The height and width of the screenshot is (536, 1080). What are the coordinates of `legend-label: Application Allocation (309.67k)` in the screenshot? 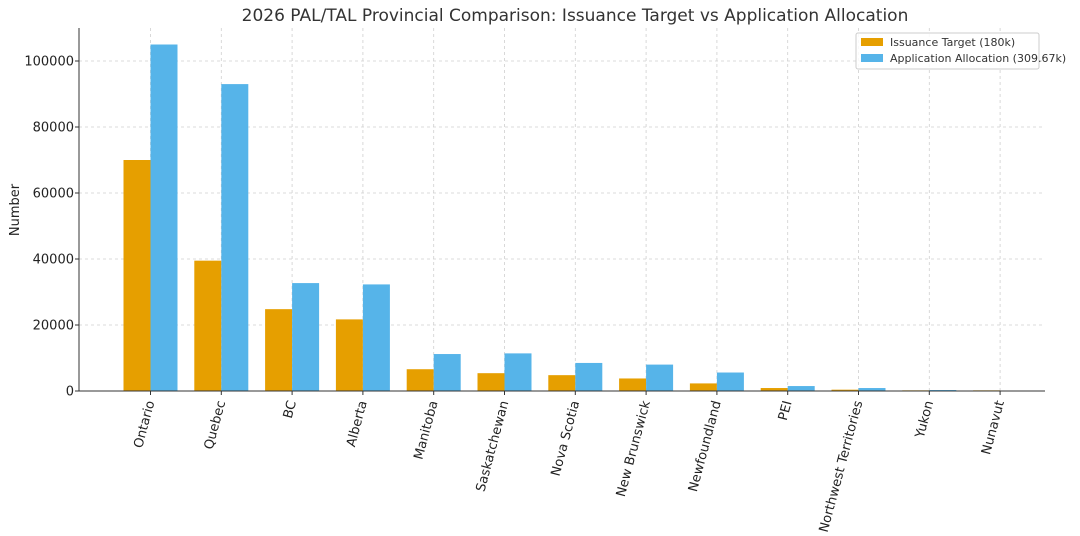 It's located at (978, 58).